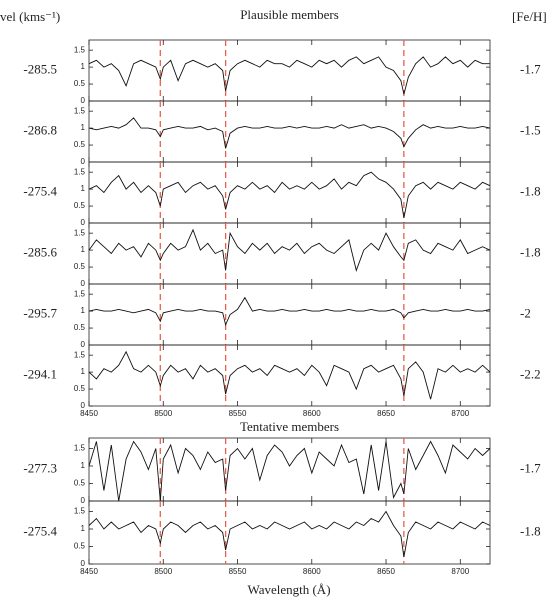 This screenshot has height=604, width=560. Describe the element at coordinates (289, 14) in the screenshot. I see `group-title: Plausible members` at that location.